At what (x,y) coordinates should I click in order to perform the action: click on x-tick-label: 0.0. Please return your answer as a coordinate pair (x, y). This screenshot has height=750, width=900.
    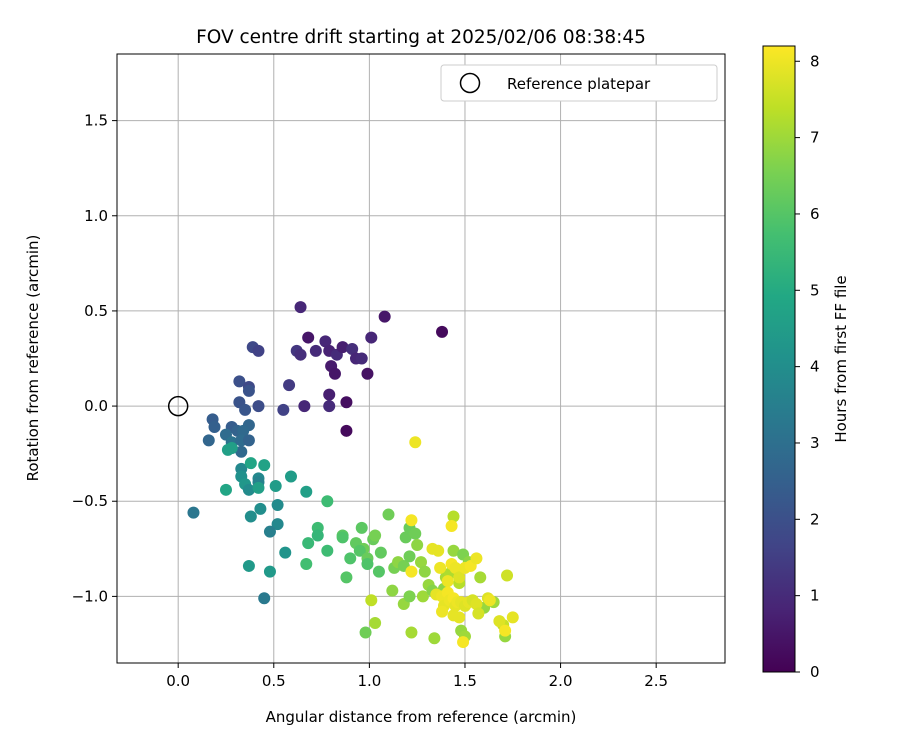
    Looking at the image, I should click on (178, 681).